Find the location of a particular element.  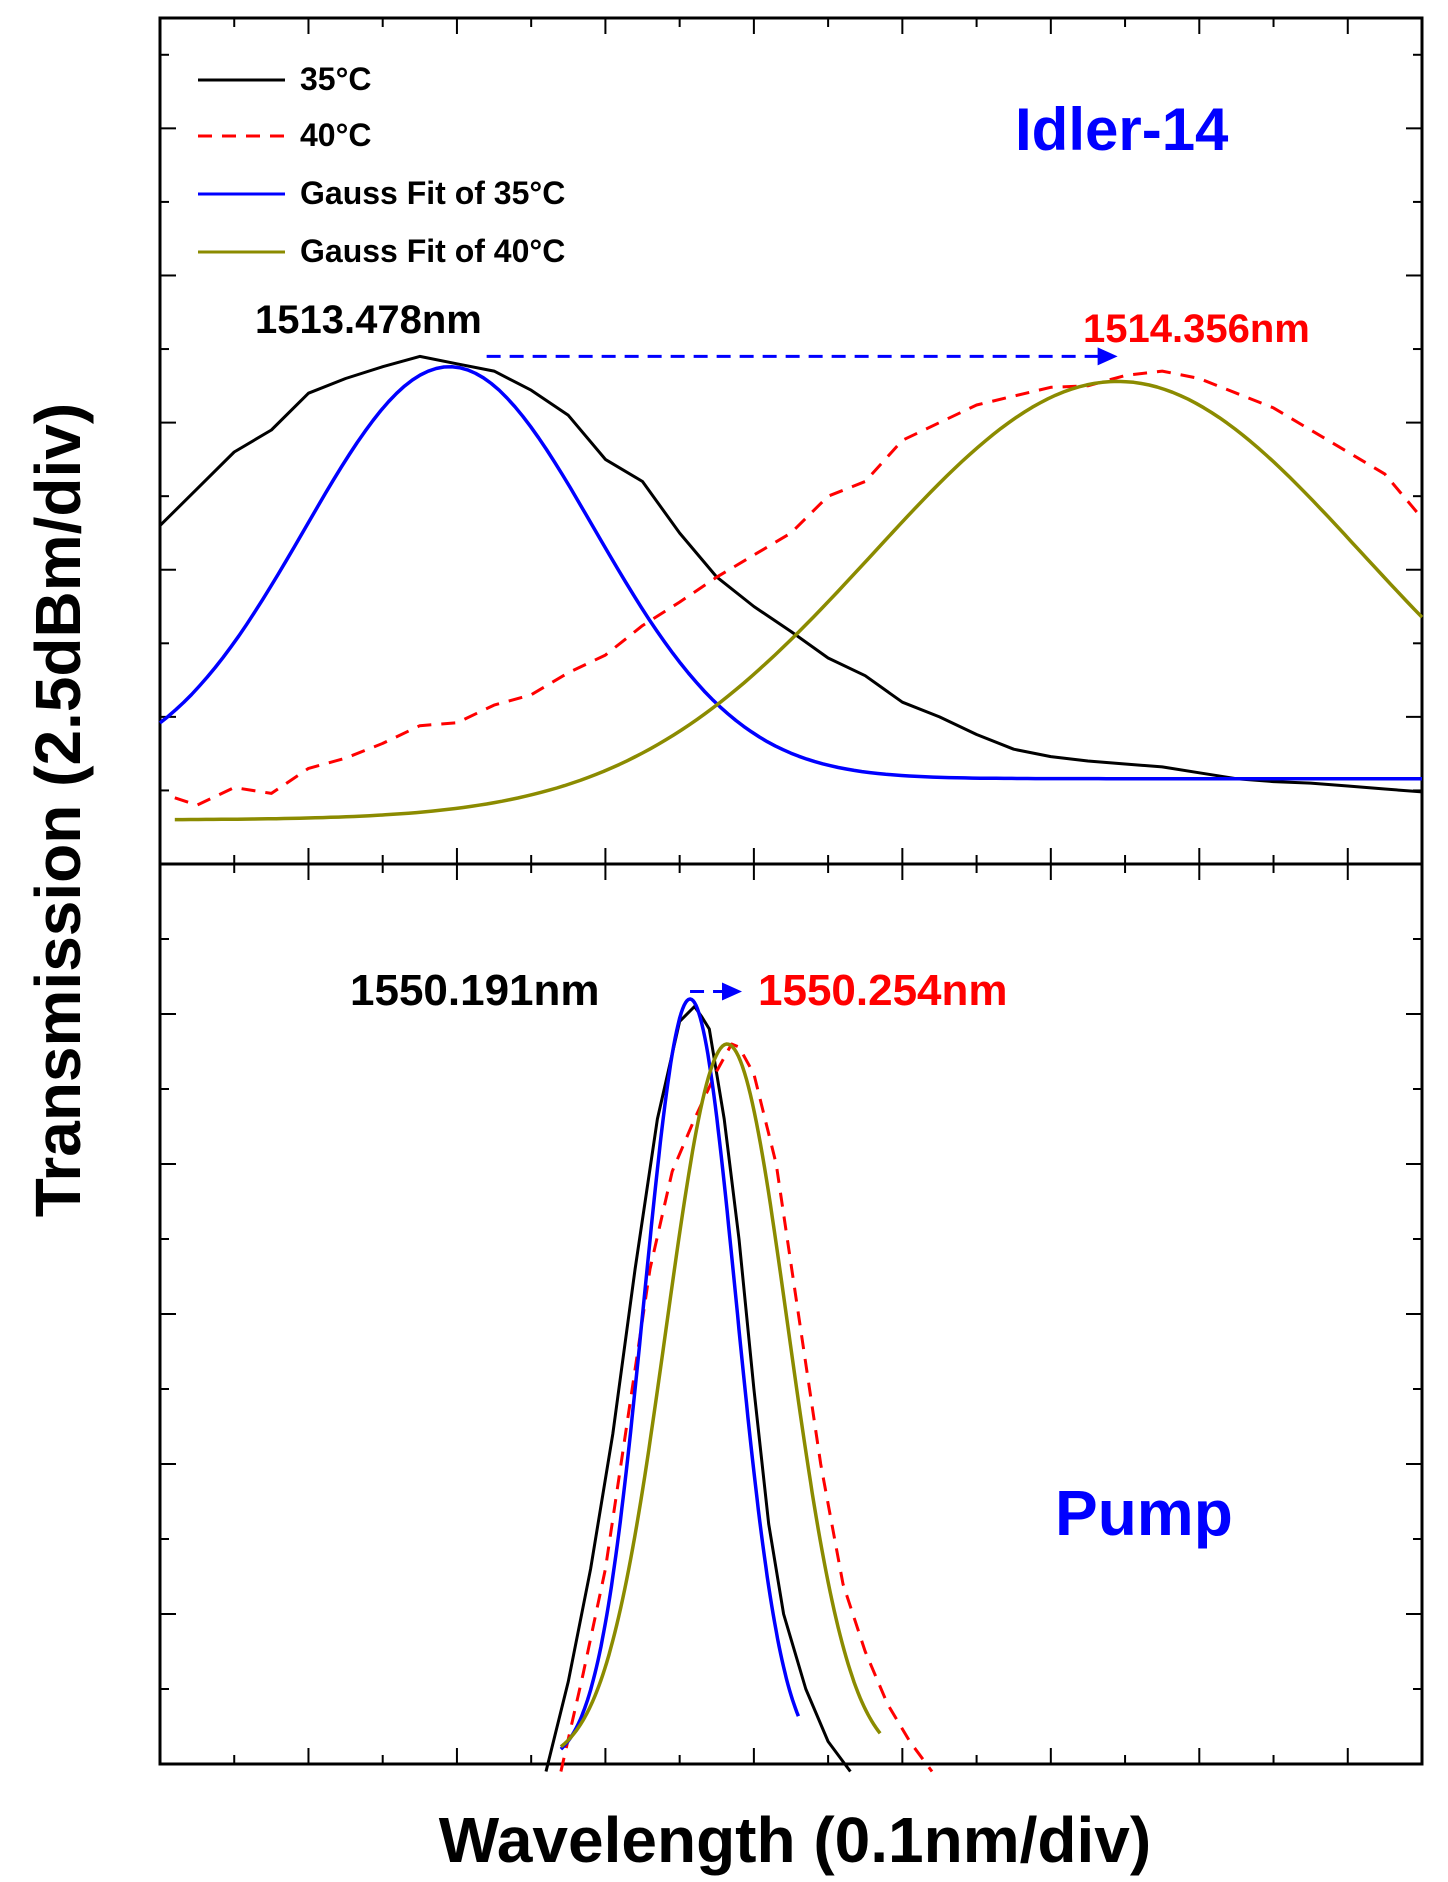

pump-series-35c is located at coordinates (698, 1389).